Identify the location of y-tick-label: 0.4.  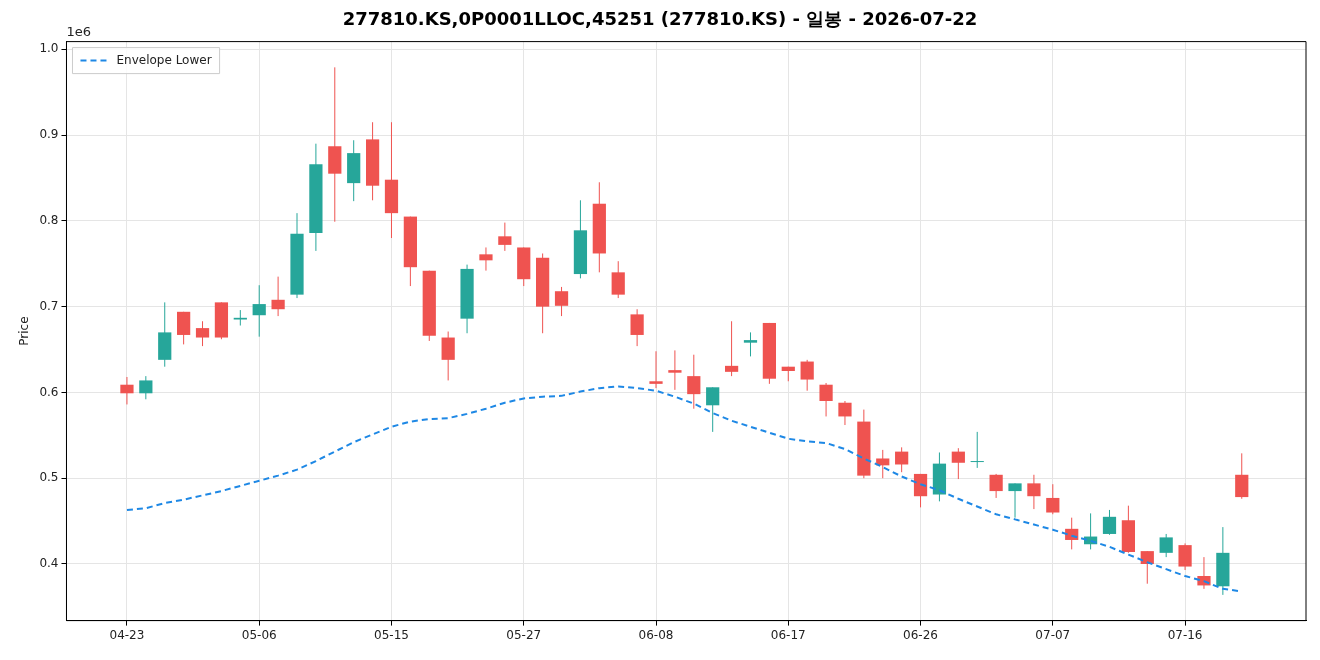
(49, 563).